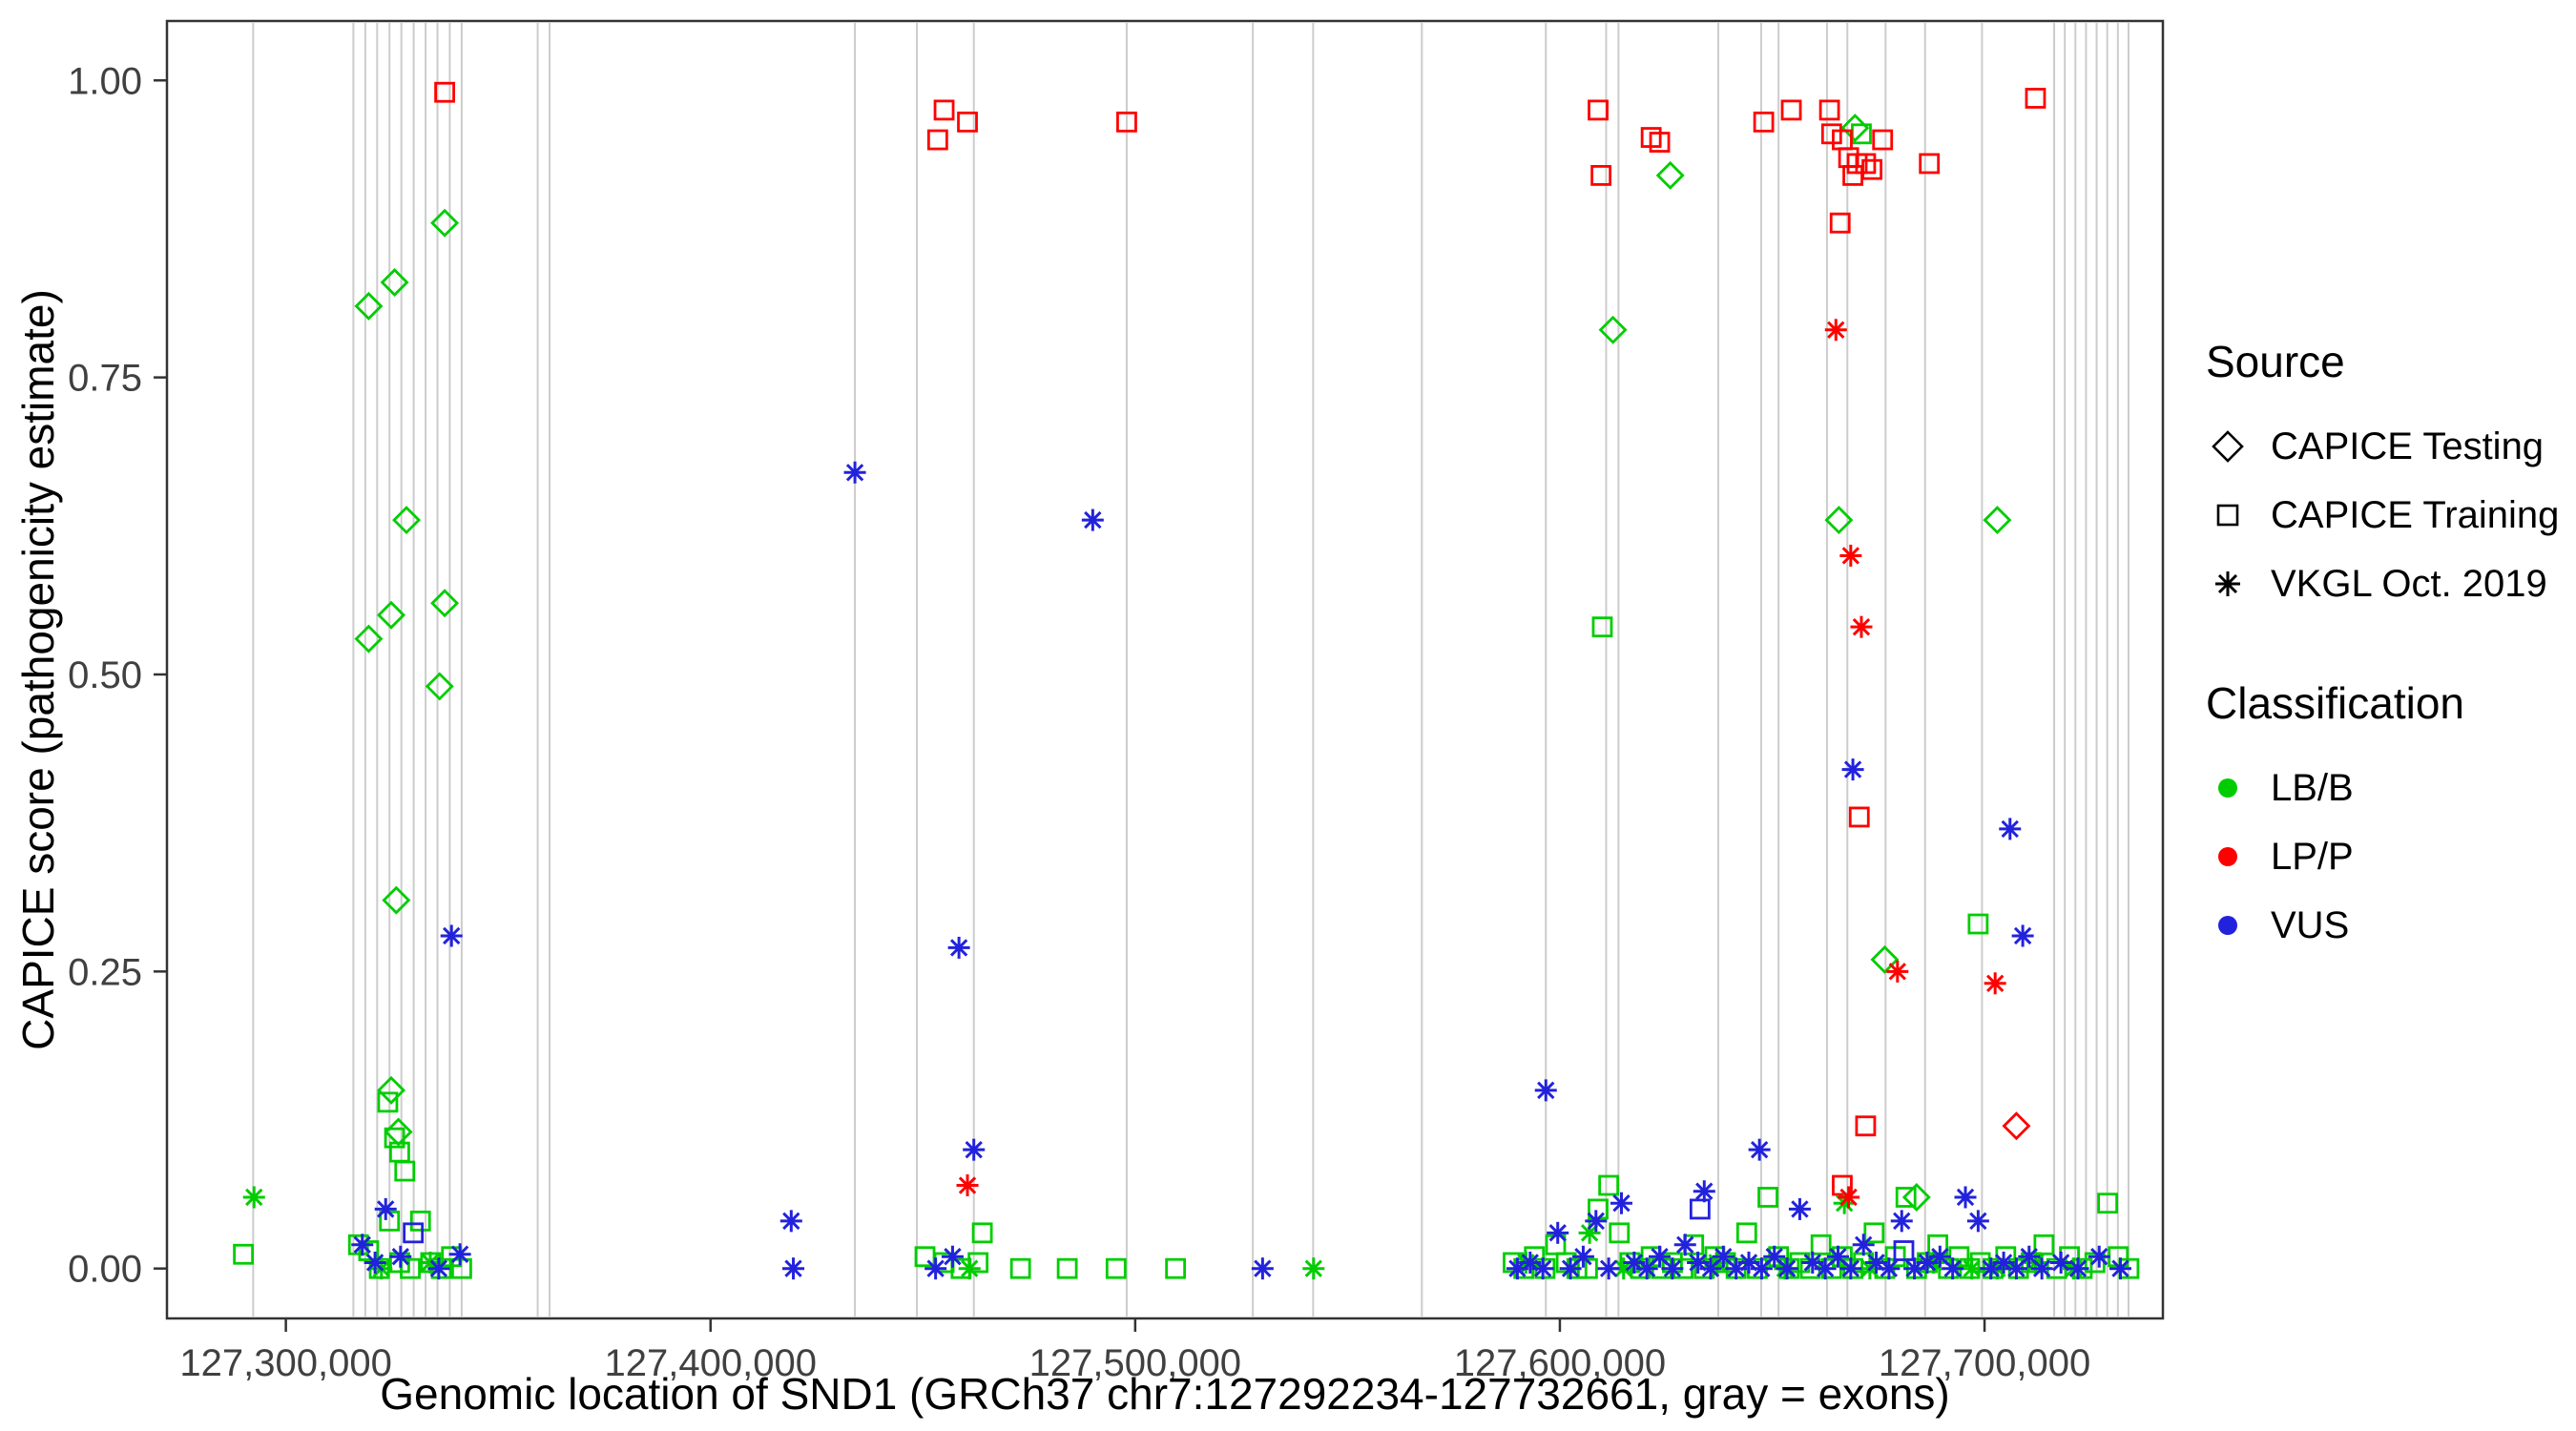  What do you see at coordinates (2227, 925) in the screenshot?
I see `vus-dot-icon` at bounding box center [2227, 925].